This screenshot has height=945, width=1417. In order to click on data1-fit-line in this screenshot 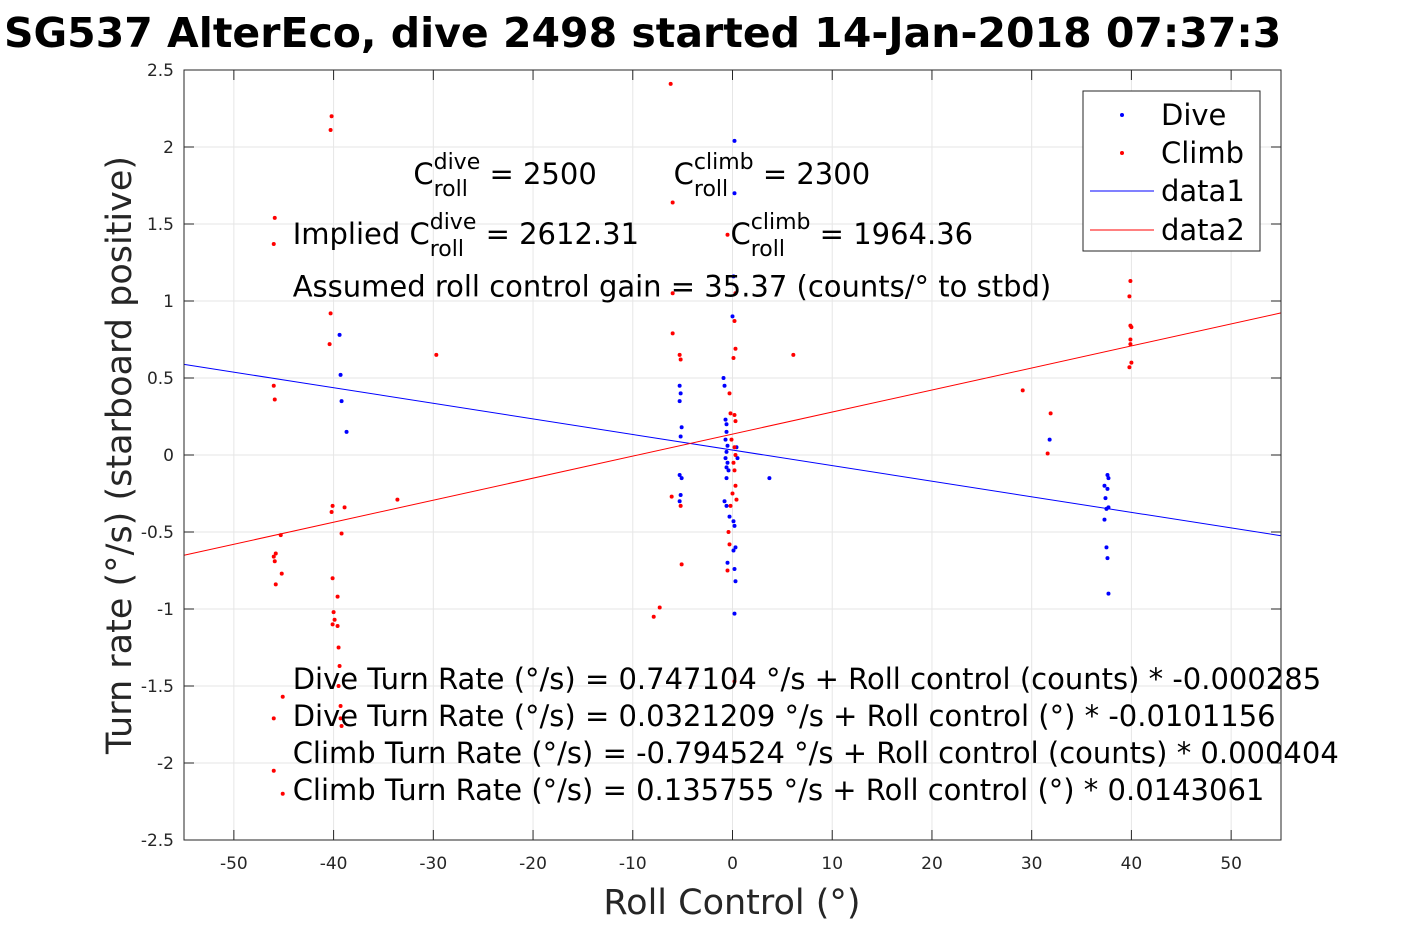, I will do `click(732, 450)`.